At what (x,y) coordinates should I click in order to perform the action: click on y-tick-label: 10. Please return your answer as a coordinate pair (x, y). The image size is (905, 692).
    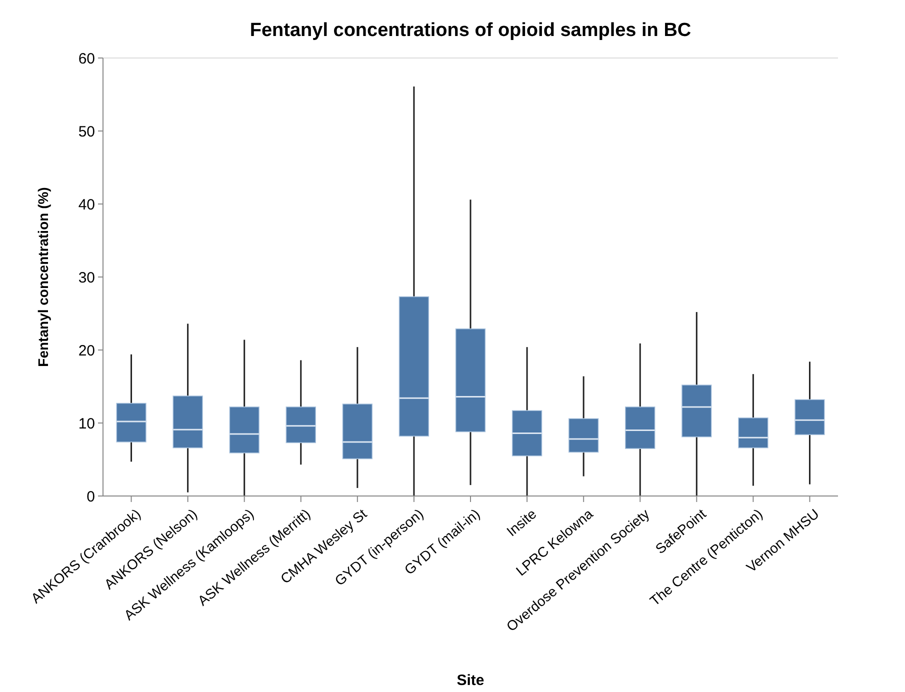
    Looking at the image, I should click on (86, 423).